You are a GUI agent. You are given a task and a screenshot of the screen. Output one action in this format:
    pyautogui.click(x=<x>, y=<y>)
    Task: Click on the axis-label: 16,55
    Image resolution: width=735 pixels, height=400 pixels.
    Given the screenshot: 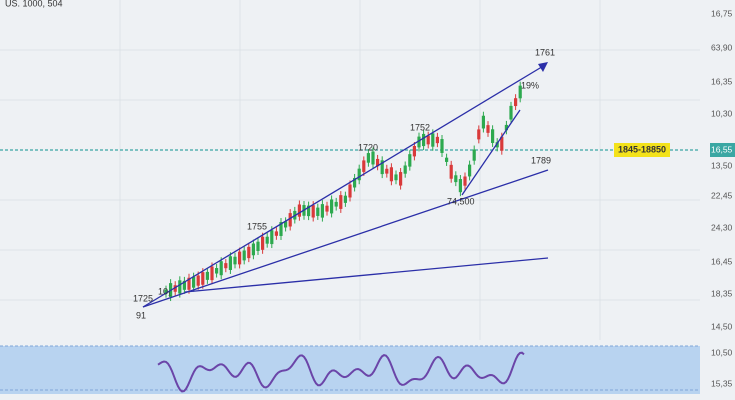 What is the action you would take?
    pyautogui.click(x=722, y=149)
    